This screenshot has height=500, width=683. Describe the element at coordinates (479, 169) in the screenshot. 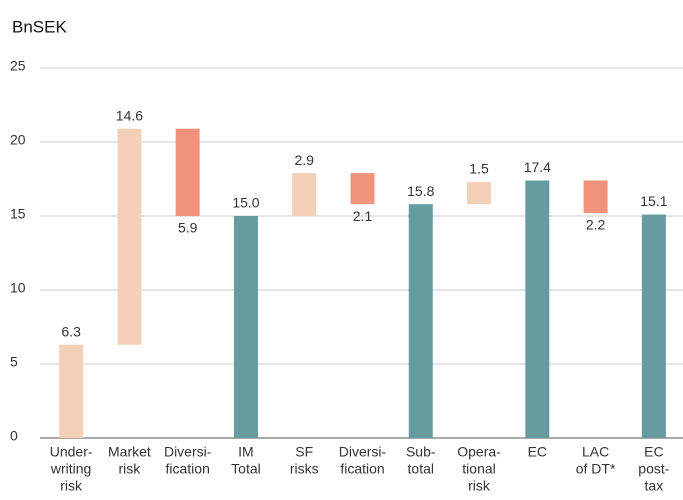

I see `value-label: 1.5` at that location.